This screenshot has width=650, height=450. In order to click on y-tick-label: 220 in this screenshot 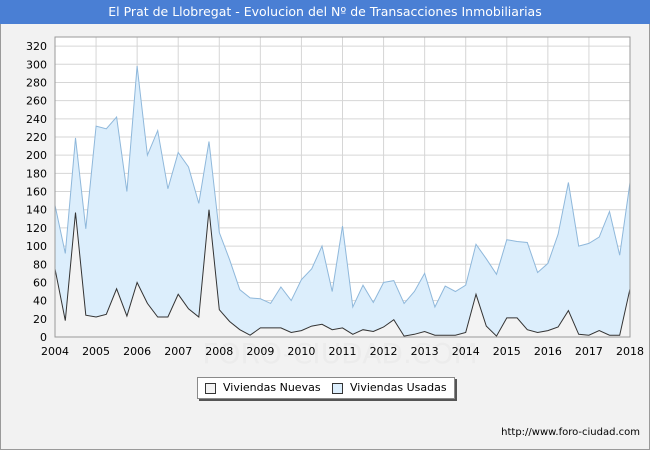, I will do `click(36, 137)`.